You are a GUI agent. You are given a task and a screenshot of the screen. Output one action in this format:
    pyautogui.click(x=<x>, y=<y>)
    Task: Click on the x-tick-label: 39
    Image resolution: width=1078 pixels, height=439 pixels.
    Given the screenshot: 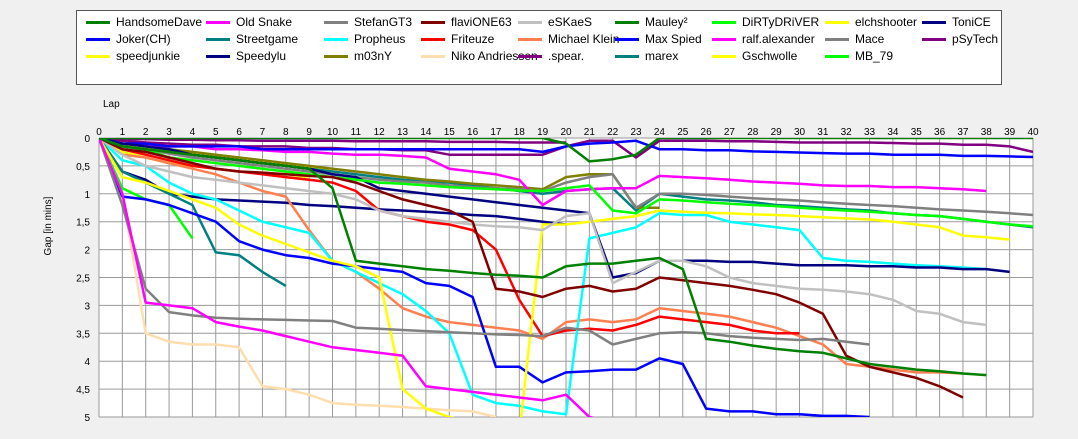 What is the action you would take?
    pyautogui.click(x=1010, y=132)
    